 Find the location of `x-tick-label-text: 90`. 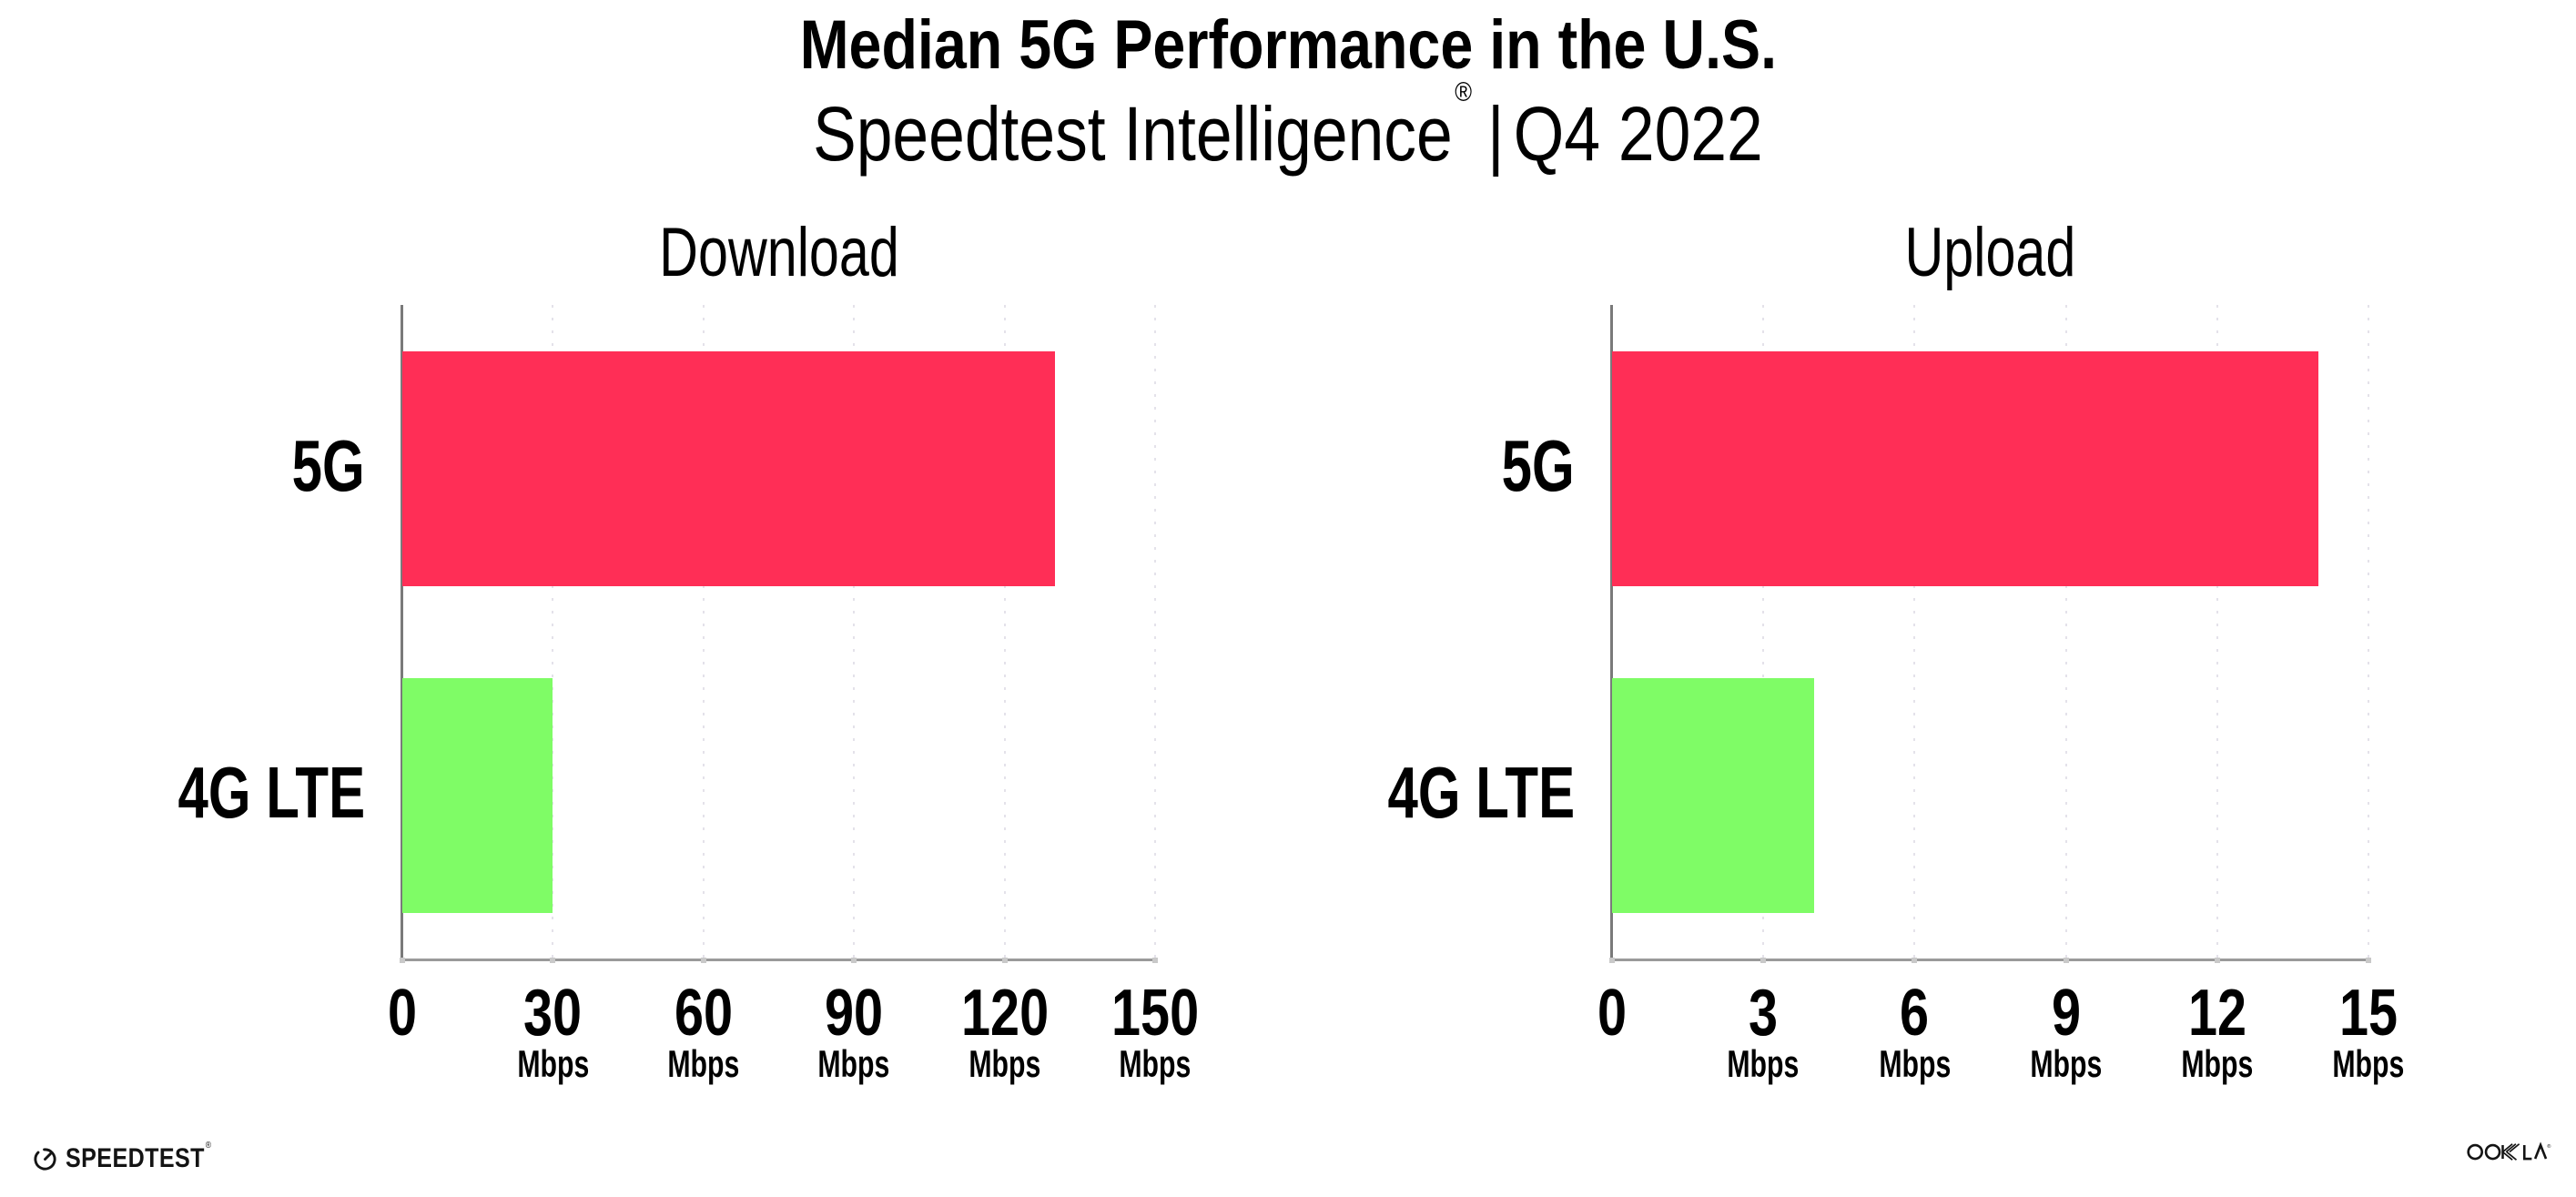

x-tick-label-text: 90 is located at coordinates (854, 1014).